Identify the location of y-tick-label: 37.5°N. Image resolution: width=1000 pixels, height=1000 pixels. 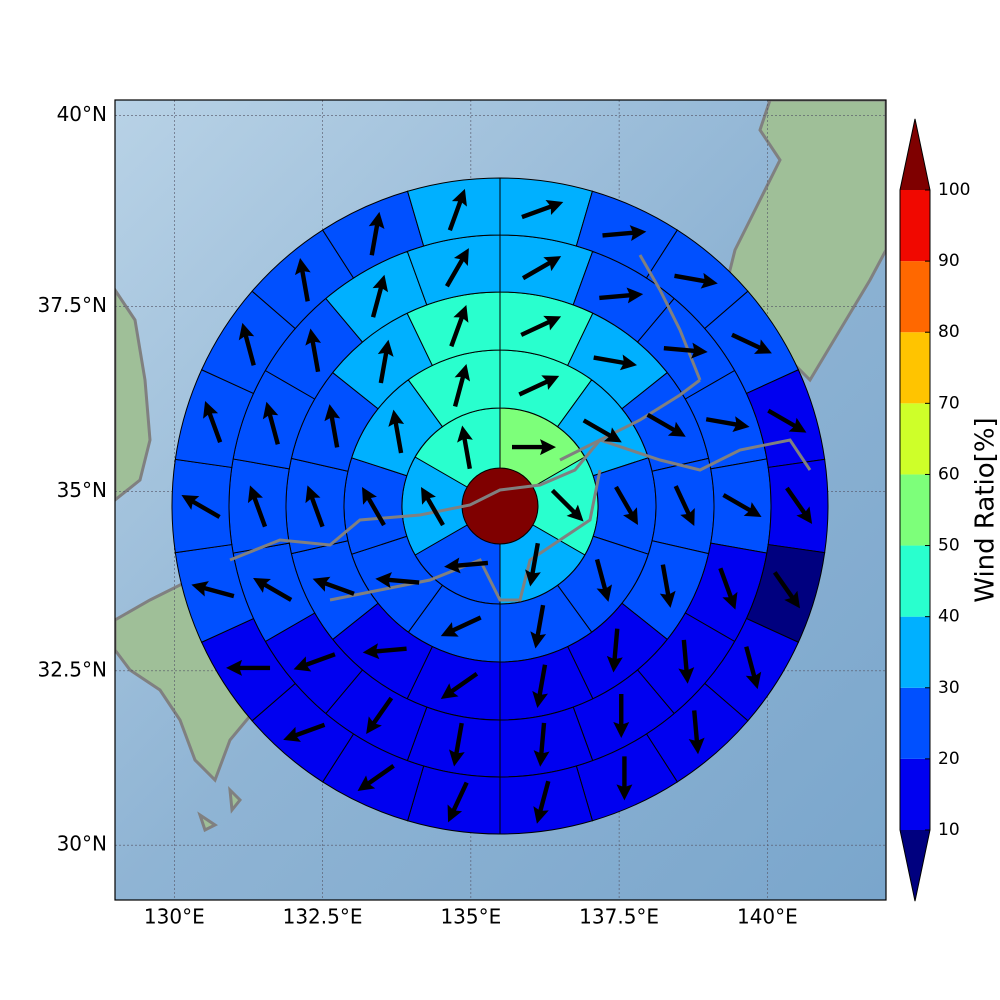
(73, 305).